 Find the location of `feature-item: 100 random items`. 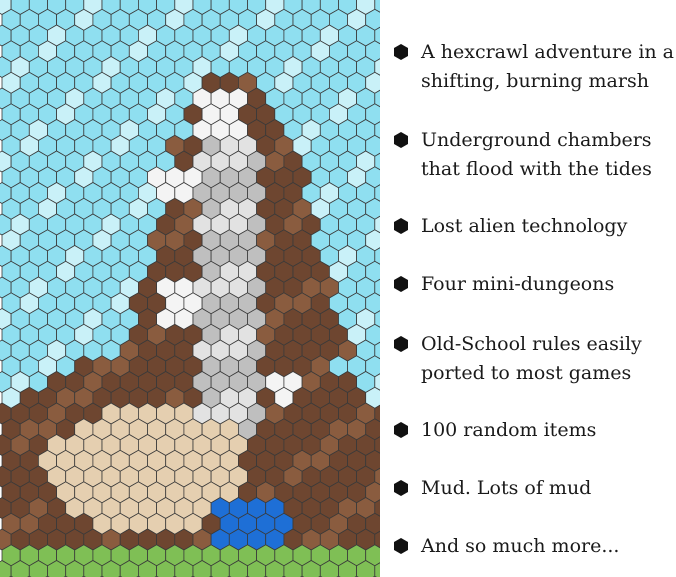

feature-item: 100 random items is located at coordinates (534, 430).